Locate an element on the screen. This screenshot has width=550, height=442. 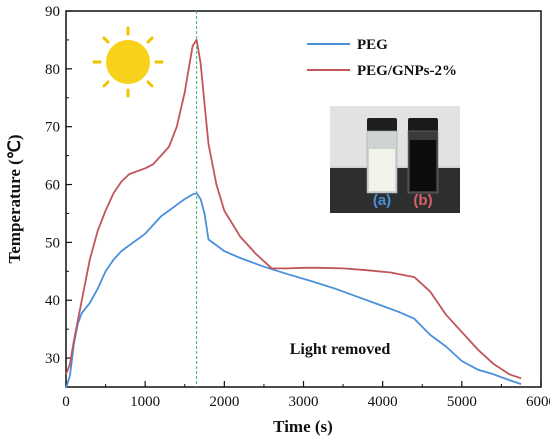
vial-b is located at coordinates (423, 156).